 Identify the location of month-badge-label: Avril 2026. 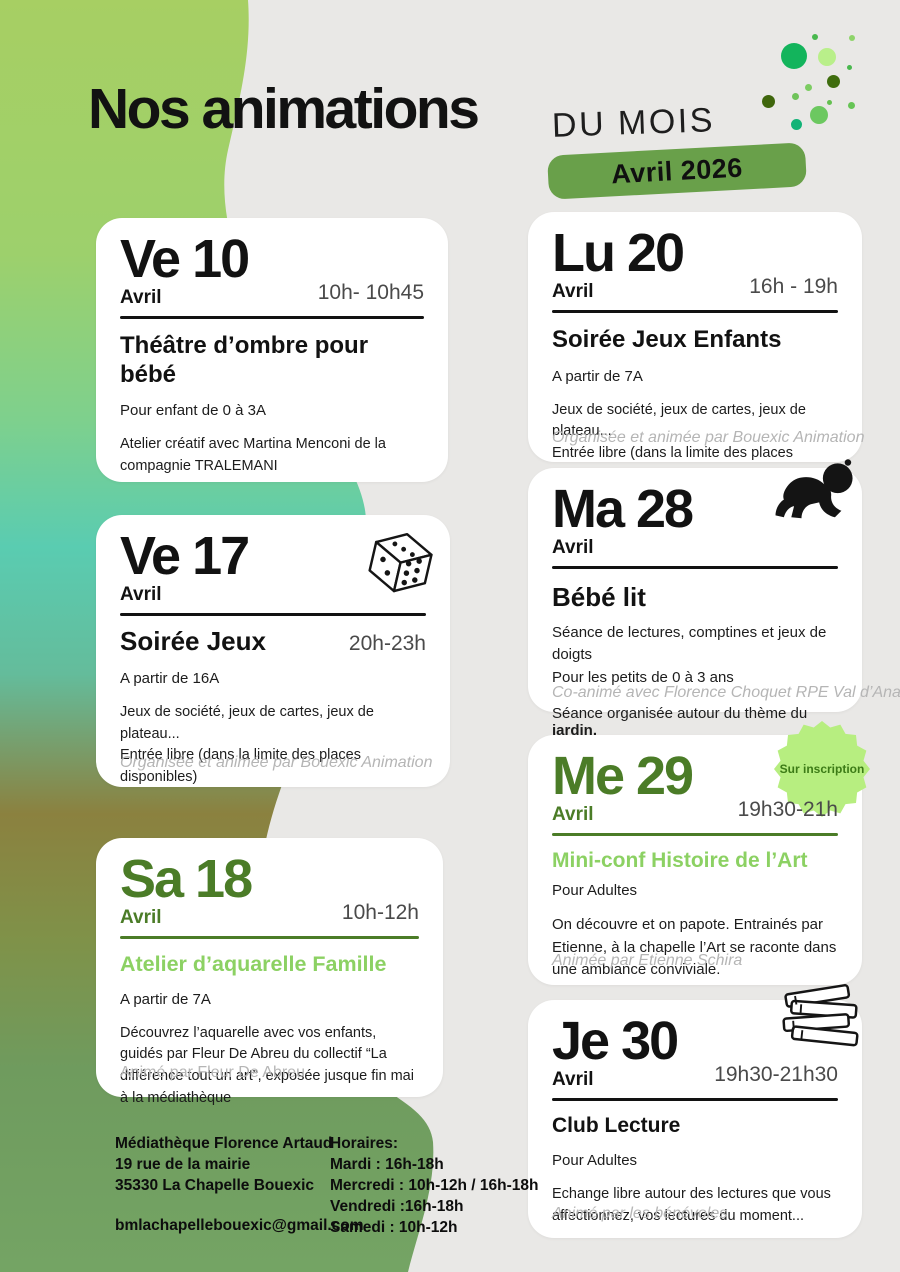
(677, 170).